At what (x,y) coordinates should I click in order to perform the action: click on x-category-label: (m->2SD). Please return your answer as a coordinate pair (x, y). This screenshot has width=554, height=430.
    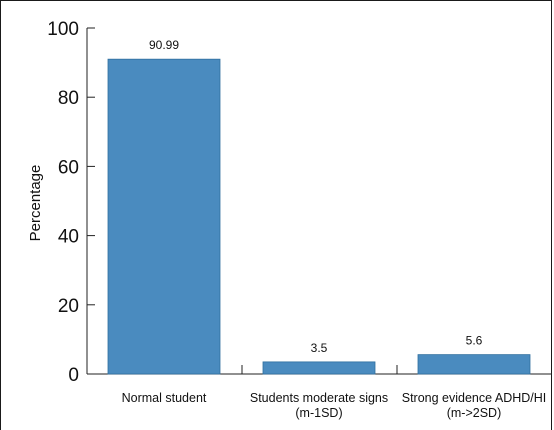
    Looking at the image, I should click on (474, 413).